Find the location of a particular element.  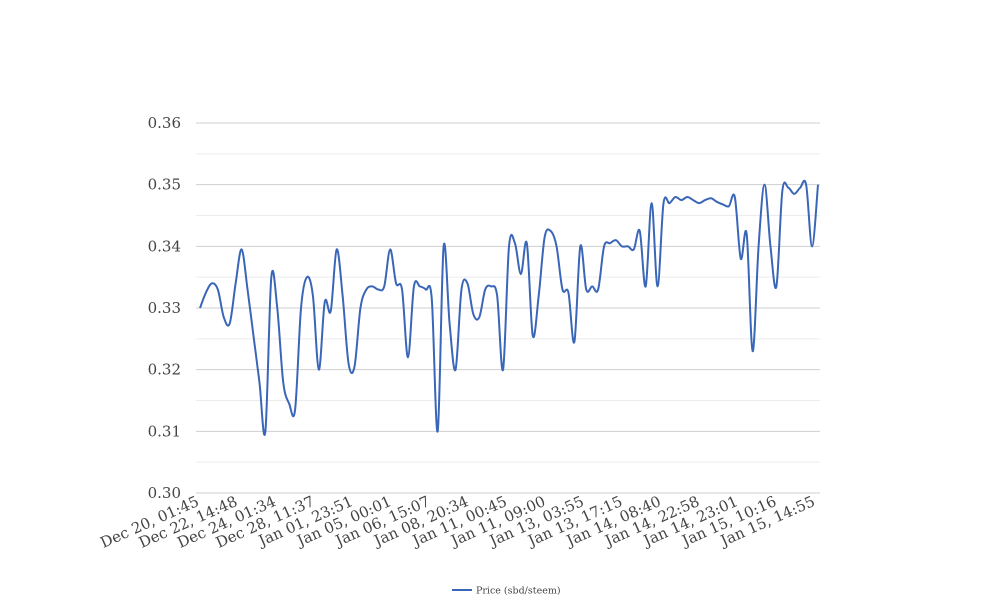

y-tick-label: 0.34 is located at coordinates (164, 246).